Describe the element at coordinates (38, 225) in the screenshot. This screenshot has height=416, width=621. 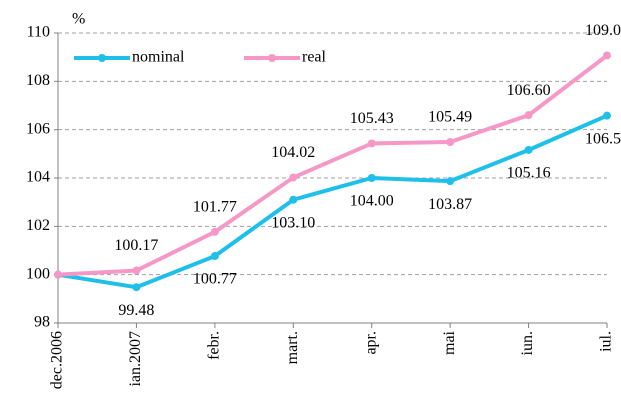
I see `y-tick-label: 102` at that location.